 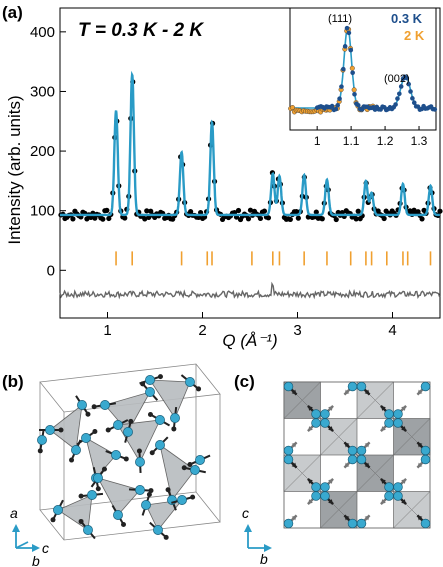 I want to click on inset-data-points, so click(x=363, y=70).